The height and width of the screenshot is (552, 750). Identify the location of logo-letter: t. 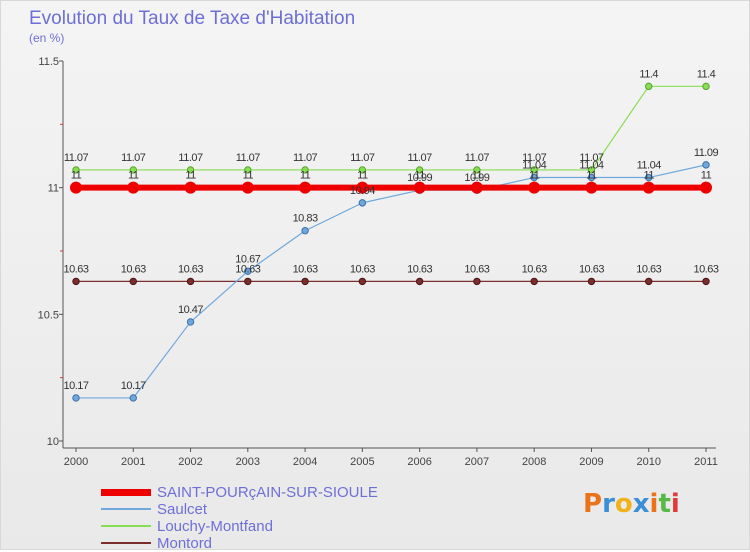
(664, 504).